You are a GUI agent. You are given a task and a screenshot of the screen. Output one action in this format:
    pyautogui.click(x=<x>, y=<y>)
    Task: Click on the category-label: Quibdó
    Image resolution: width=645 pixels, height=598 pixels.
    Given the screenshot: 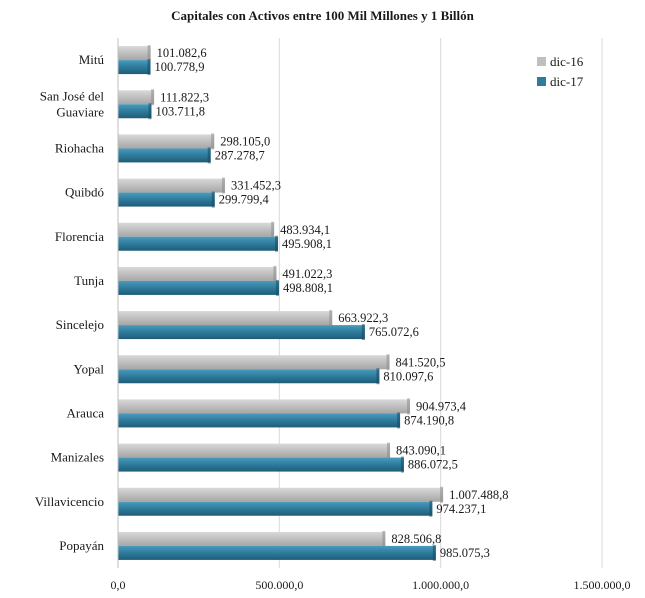 What is the action you would take?
    pyautogui.click(x=84, y=192)
    